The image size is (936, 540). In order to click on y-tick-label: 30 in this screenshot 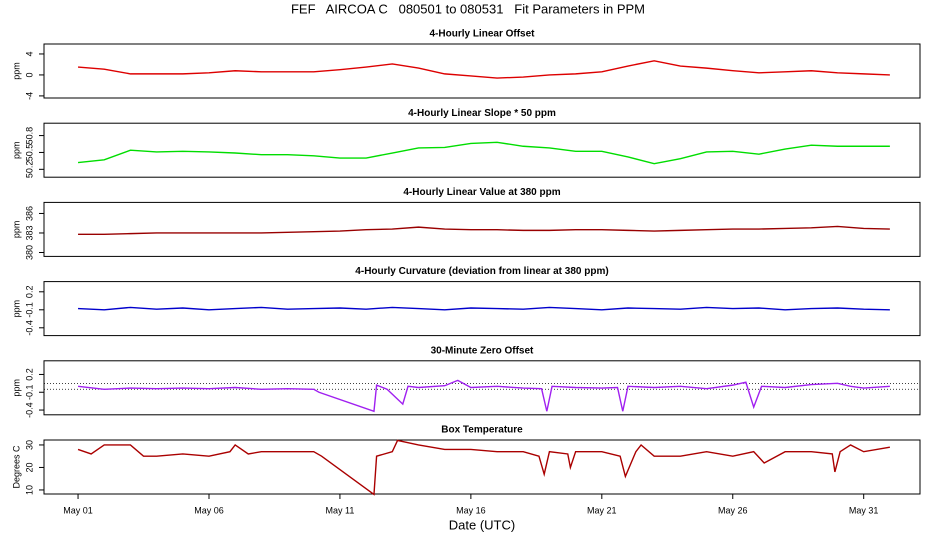, I will do `click(29, 445)`.